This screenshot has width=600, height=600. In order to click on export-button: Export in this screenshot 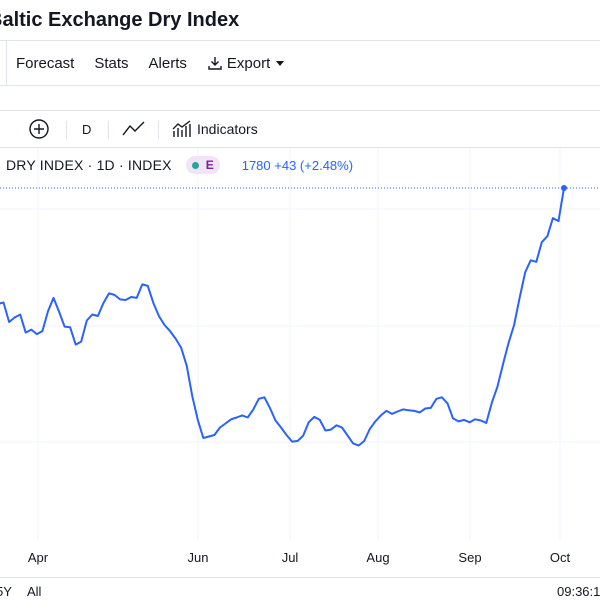, I will do `click(246, 63)`.